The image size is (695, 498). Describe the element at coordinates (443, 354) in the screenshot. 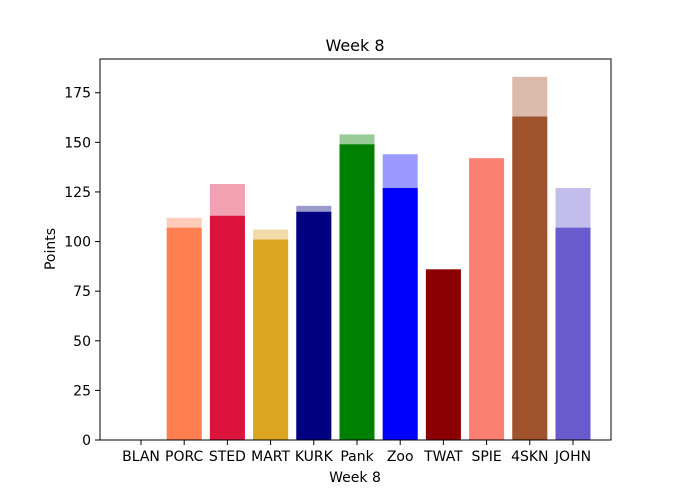

I see `actual-bar-twat` at that location.